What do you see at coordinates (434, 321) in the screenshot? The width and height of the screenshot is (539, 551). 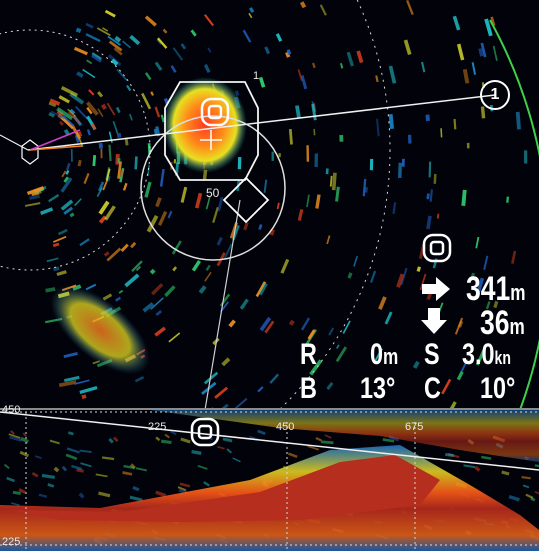 I see `depth-arrow-icon` at bounding box center [434, 321].